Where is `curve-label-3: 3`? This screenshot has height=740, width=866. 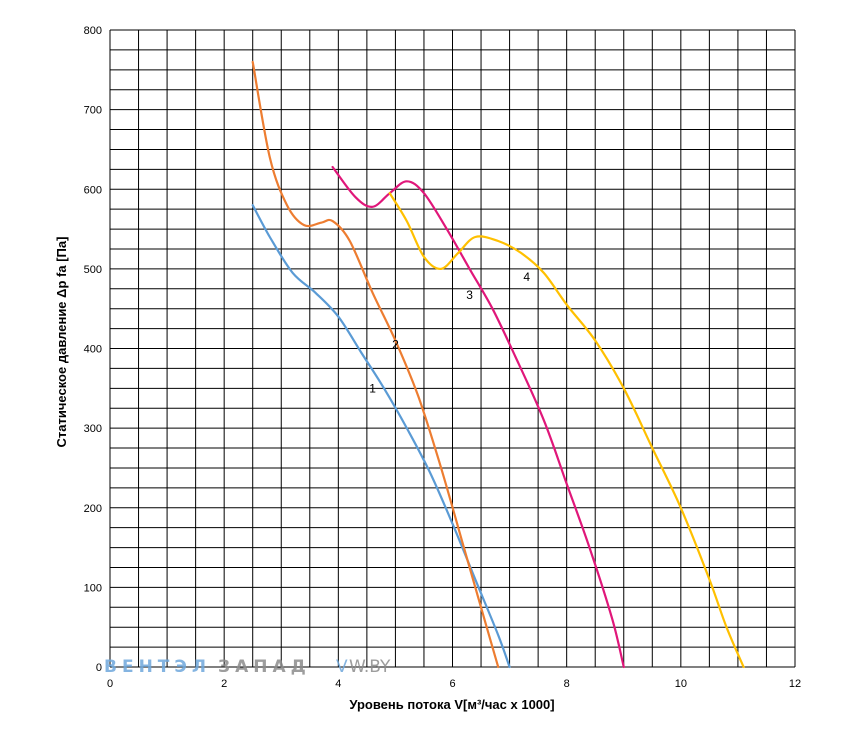
curve-label-3: 3 is located at coordinates (469, 295).